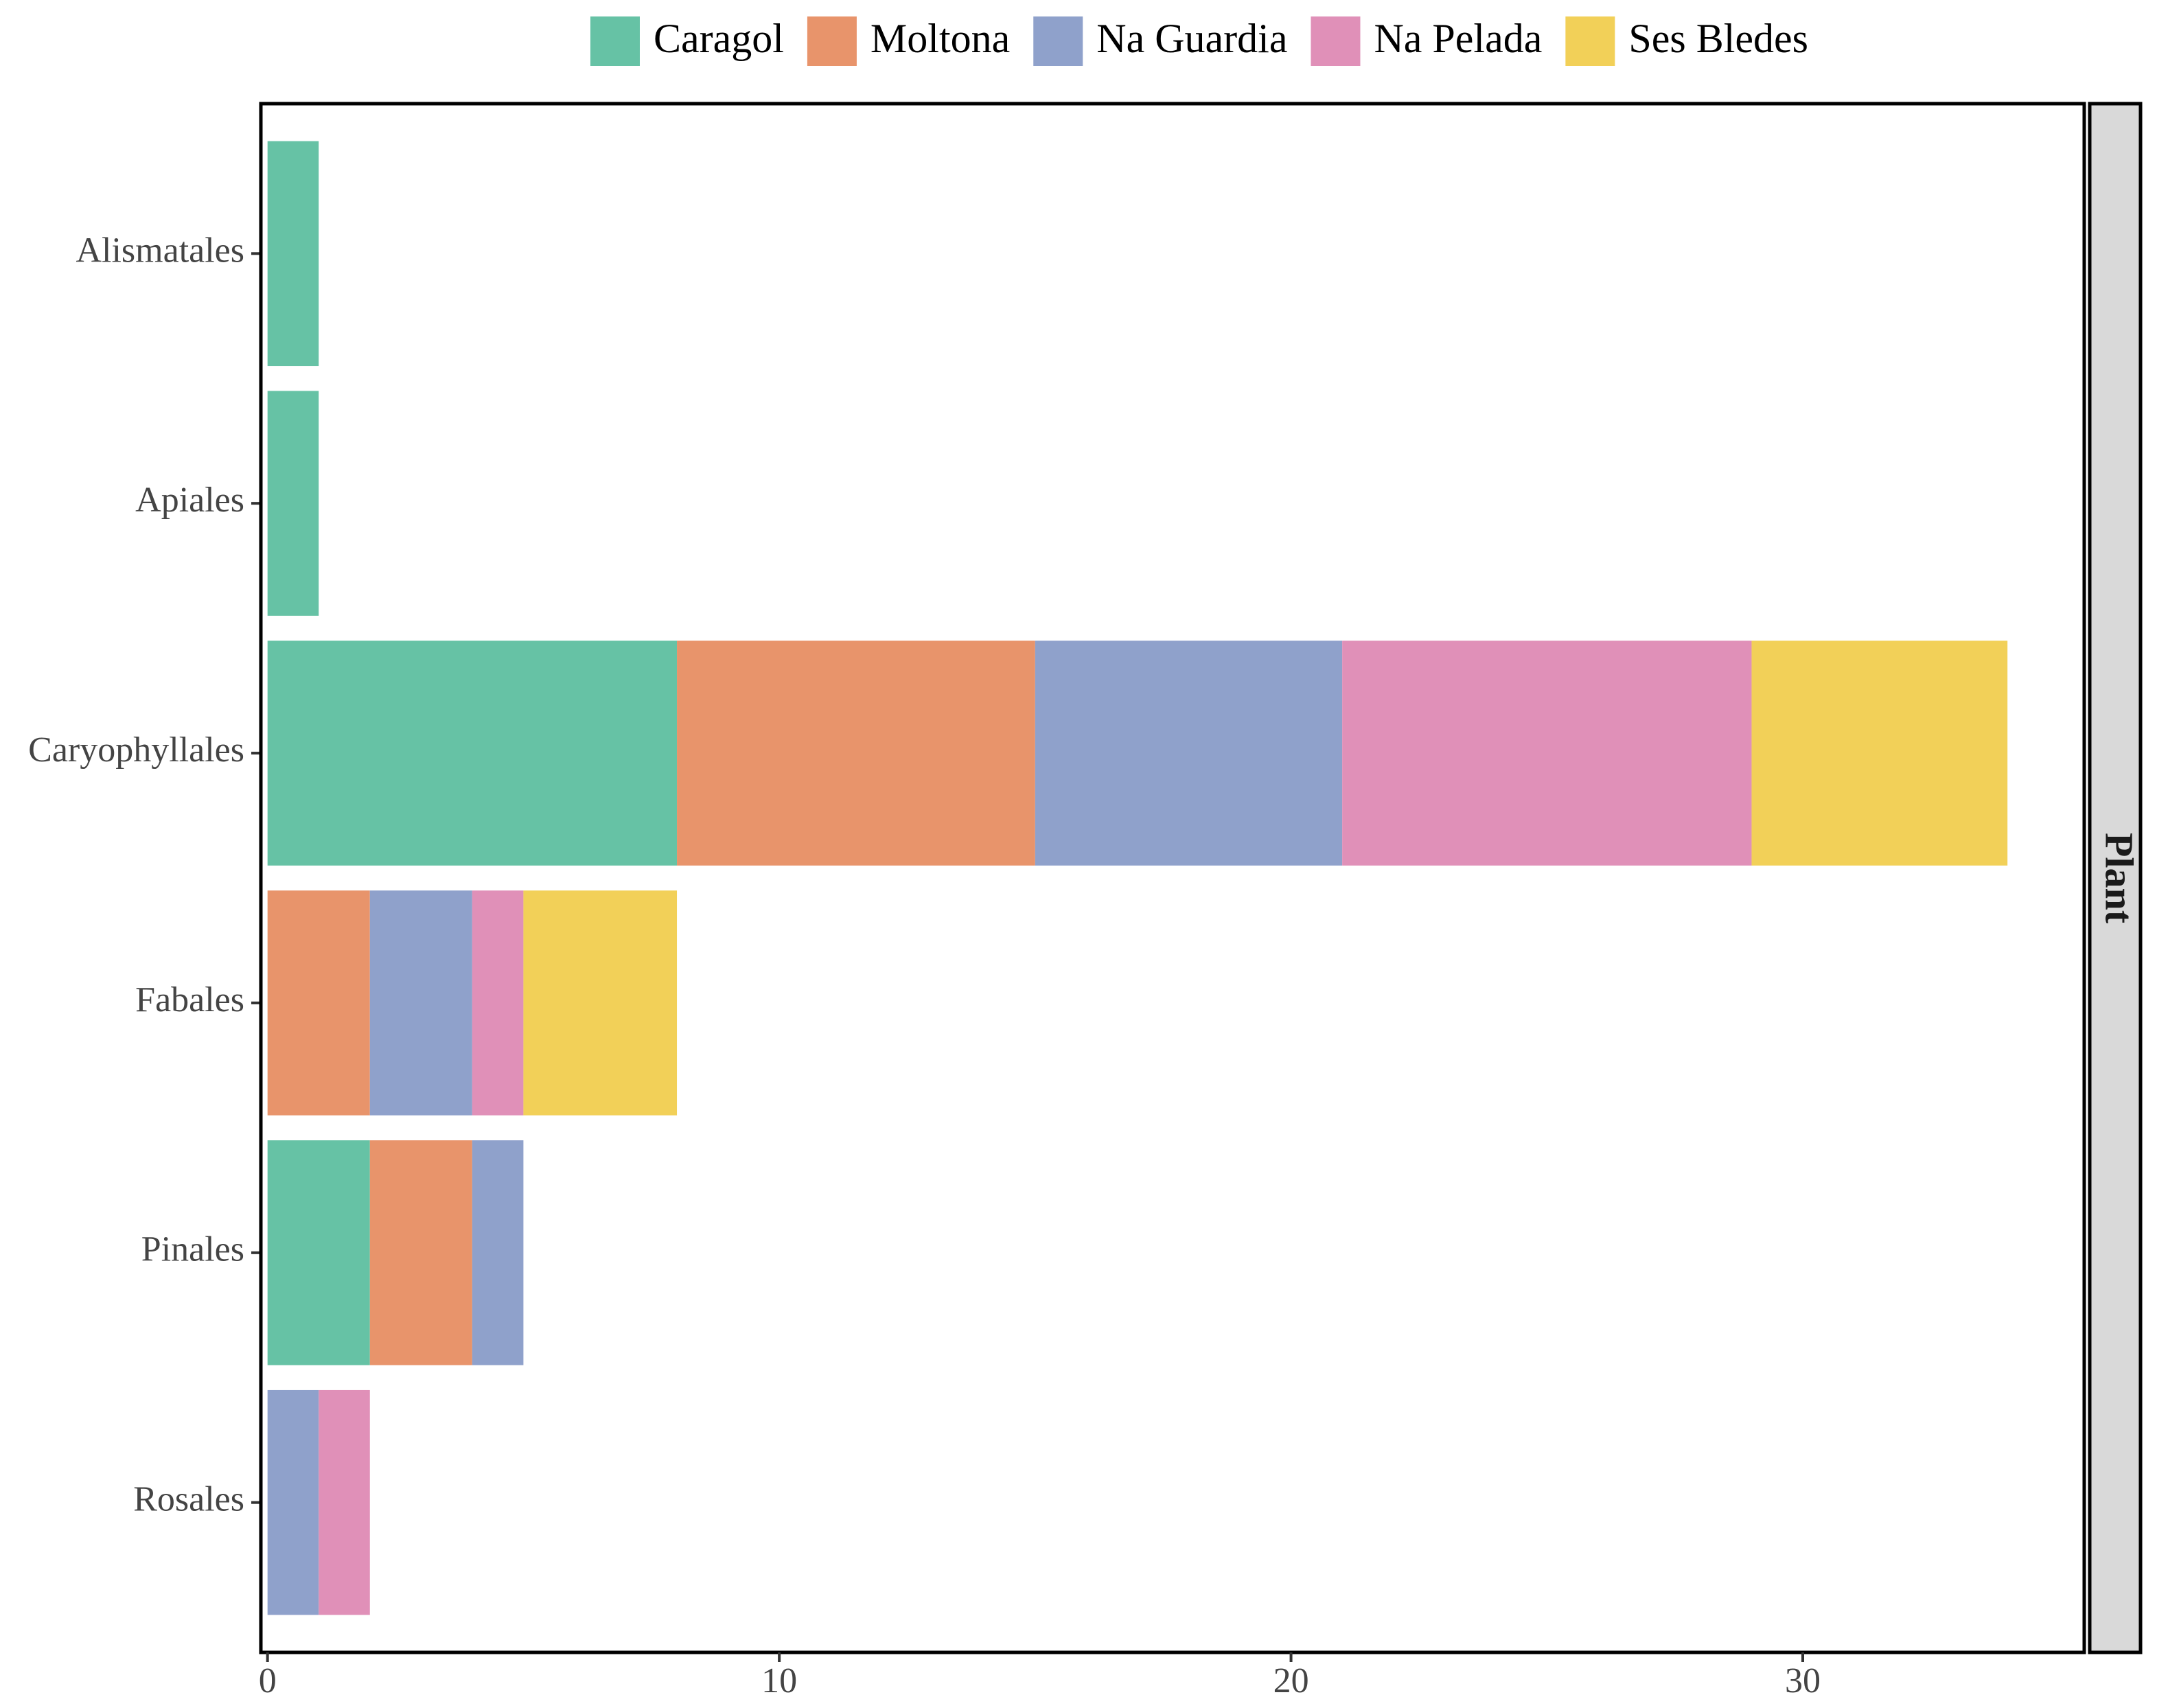 Image resolution: width=2157 pixels, height=1708 pixels. Describe the element at coordinates (719, 39) in the screenshot. I see `legend-label: Caragol` at that location.